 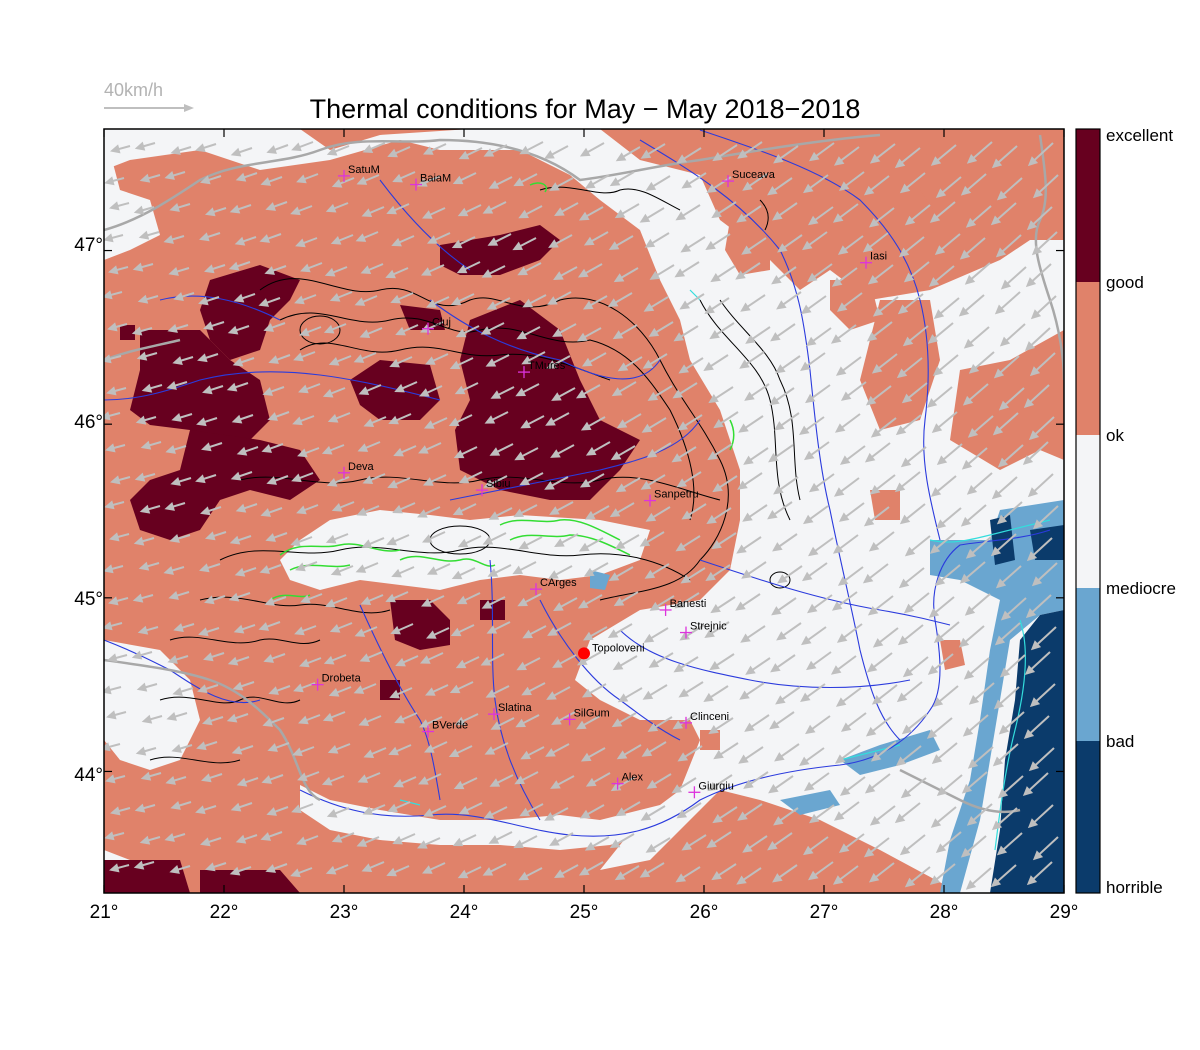 What do you see at coordinates (356, 470) in the screenshot?
I see `city-marker: Deva` at bounding box center [356, 470].